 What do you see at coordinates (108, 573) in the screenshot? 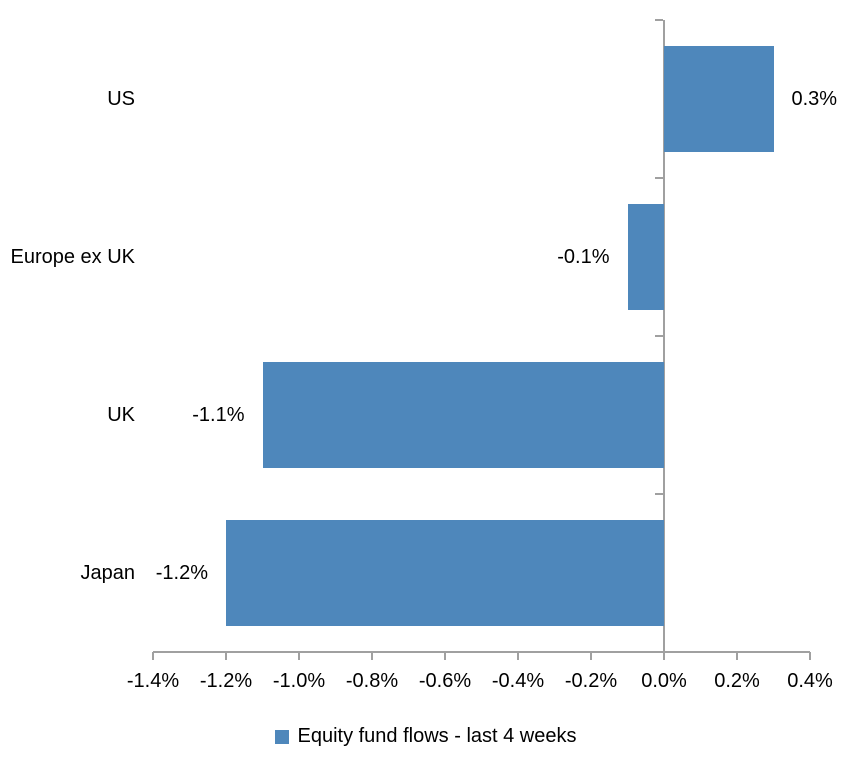
I see `category-label-japan: Japan` at bounding box center [108, 573].